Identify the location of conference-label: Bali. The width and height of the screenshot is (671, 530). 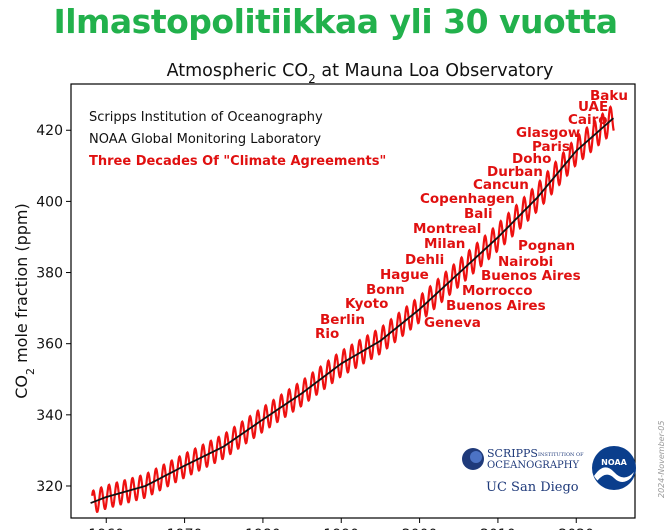
(478, 214).